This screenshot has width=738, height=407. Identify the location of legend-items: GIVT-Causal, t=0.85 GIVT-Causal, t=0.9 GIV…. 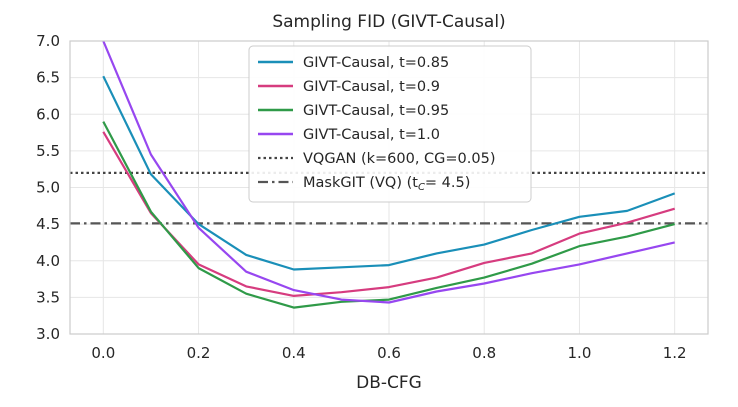
(377, 124).